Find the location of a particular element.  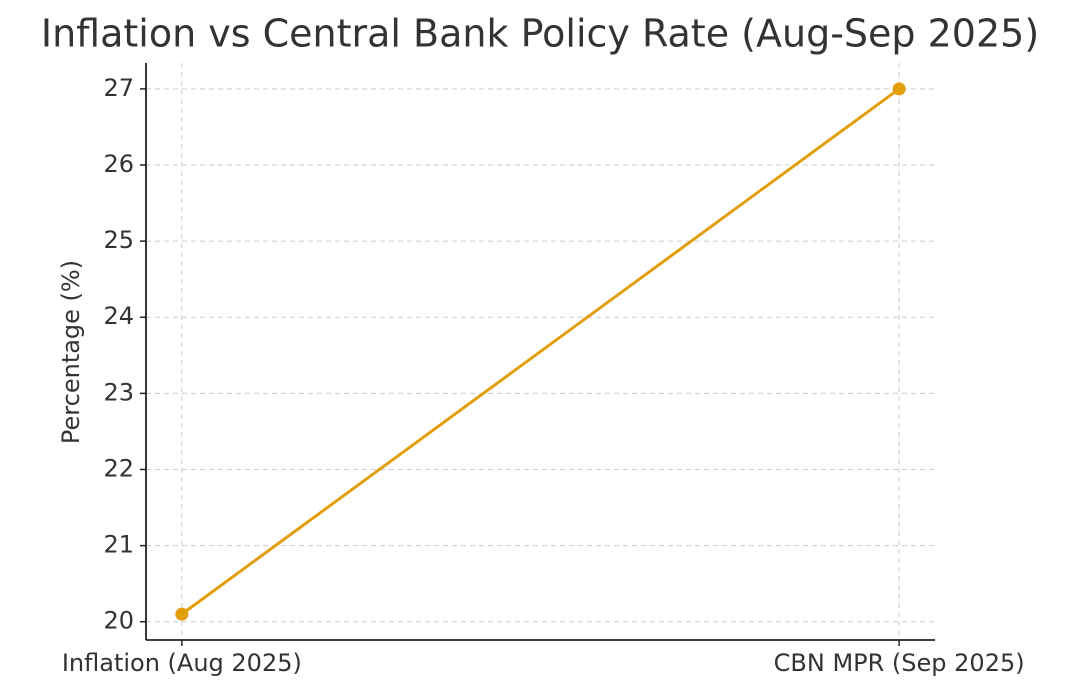

y-tick-label: 23 is located at coordinates (118, 392).